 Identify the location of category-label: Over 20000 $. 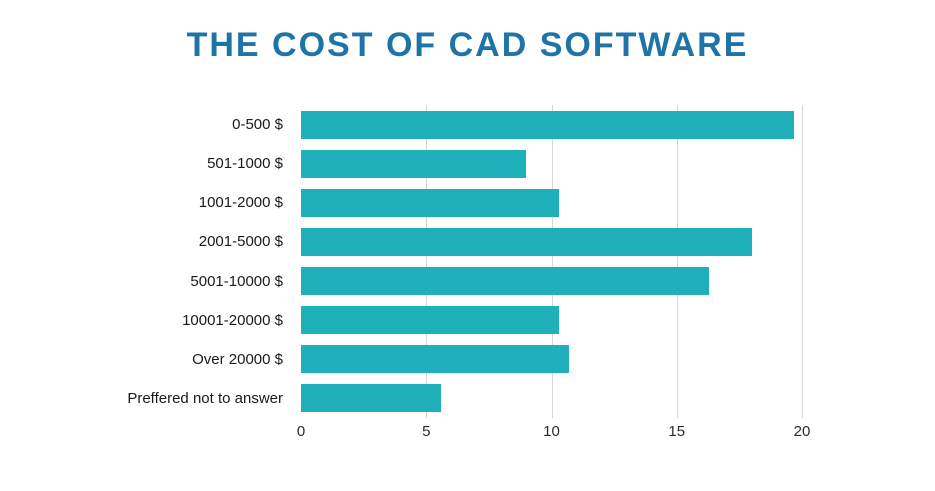
(237, 359).